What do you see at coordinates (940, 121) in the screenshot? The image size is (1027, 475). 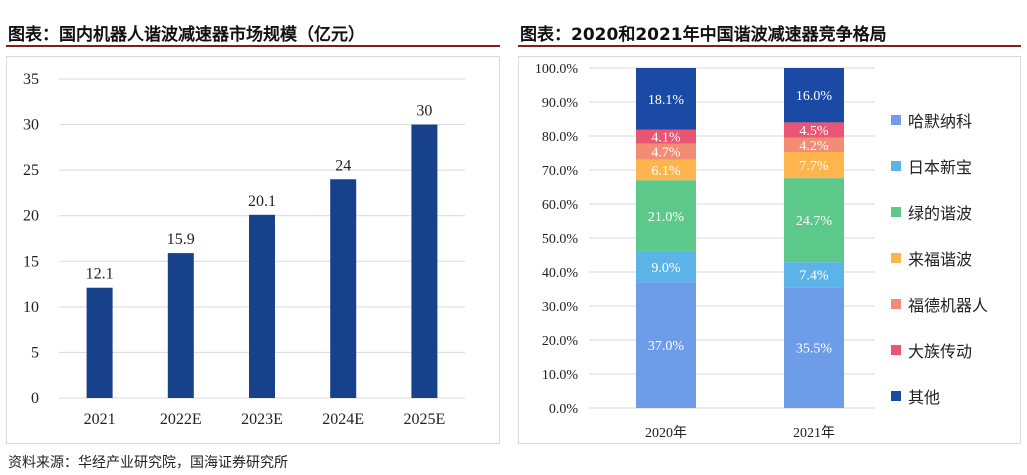 I see `legend-label: 哈默纳科` at bounding box center [940, 121].